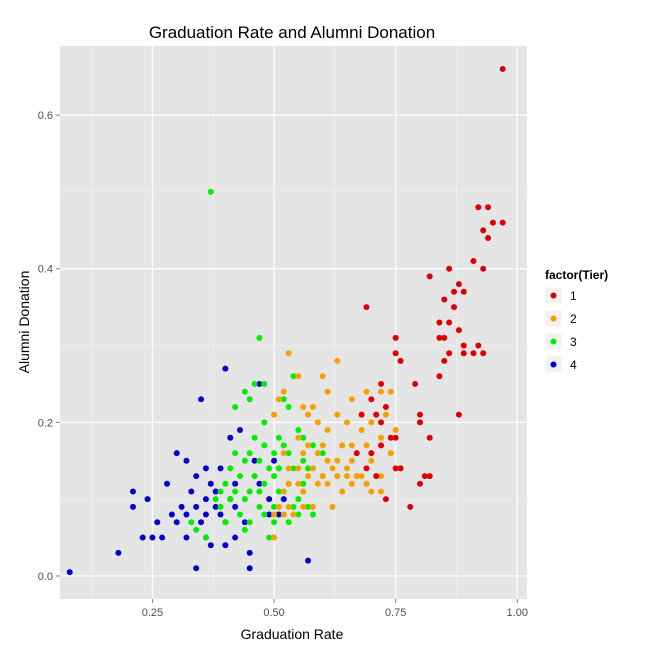 This screenshot has width=653, height=653. I want to click on x-axis-label: Graduation Rate, so click(292, 634).